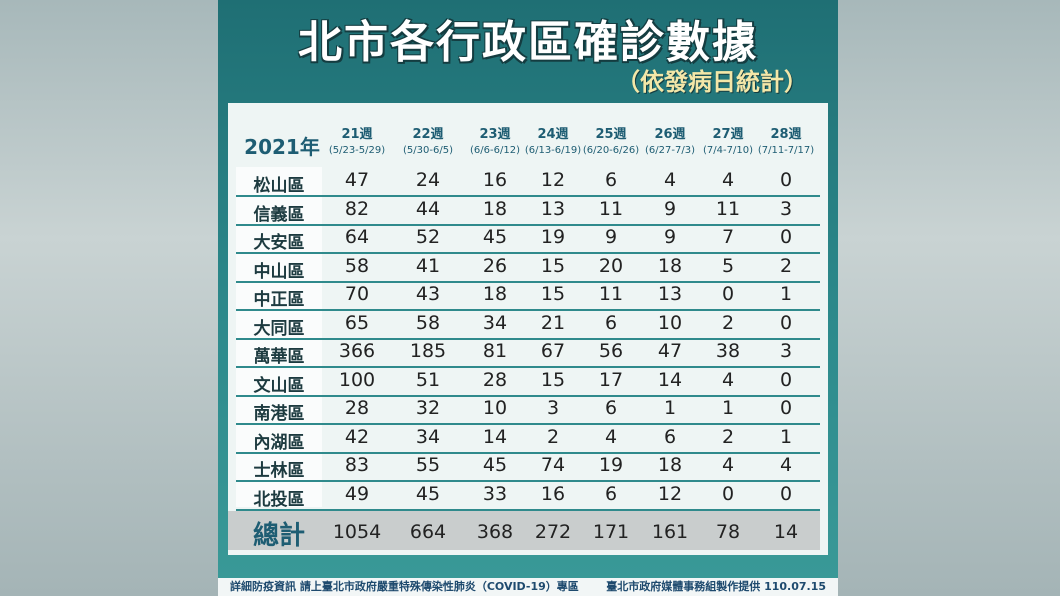 This screenshot has width=1060, height=596. Describe the element at coordinates (553, 436) in the screenshot. I see `case-count: 2` at that location.